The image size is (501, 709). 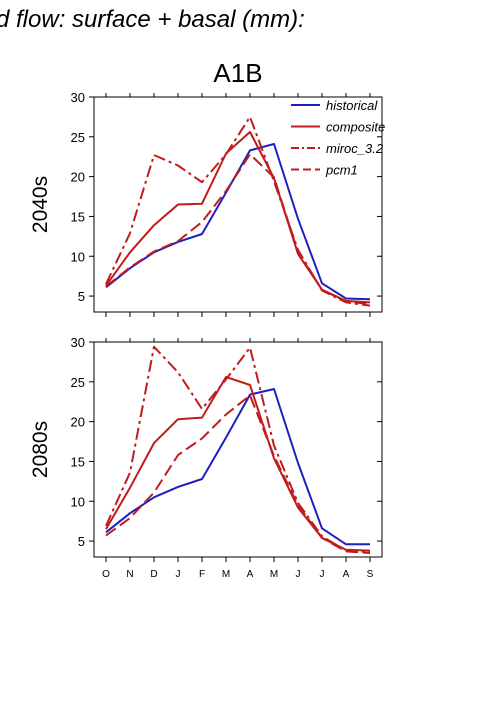 I want to click on row-label: 2080s, so click(x=40, y=449).